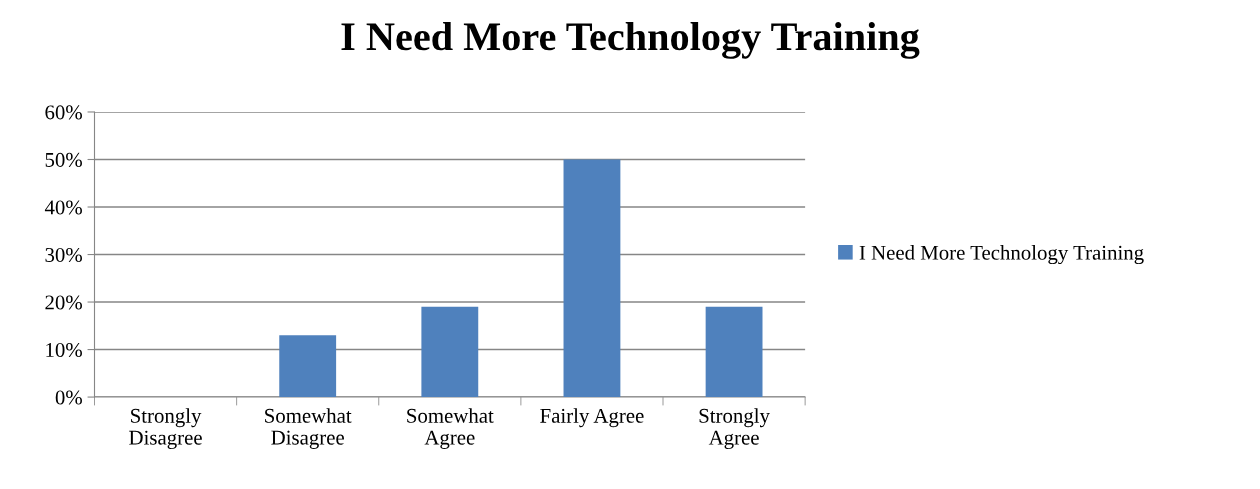 Image resolution: width=1260 pixels, height=489 pixels. I want to click on x-tick-label: Strongly Disagree, so click(165, 428).